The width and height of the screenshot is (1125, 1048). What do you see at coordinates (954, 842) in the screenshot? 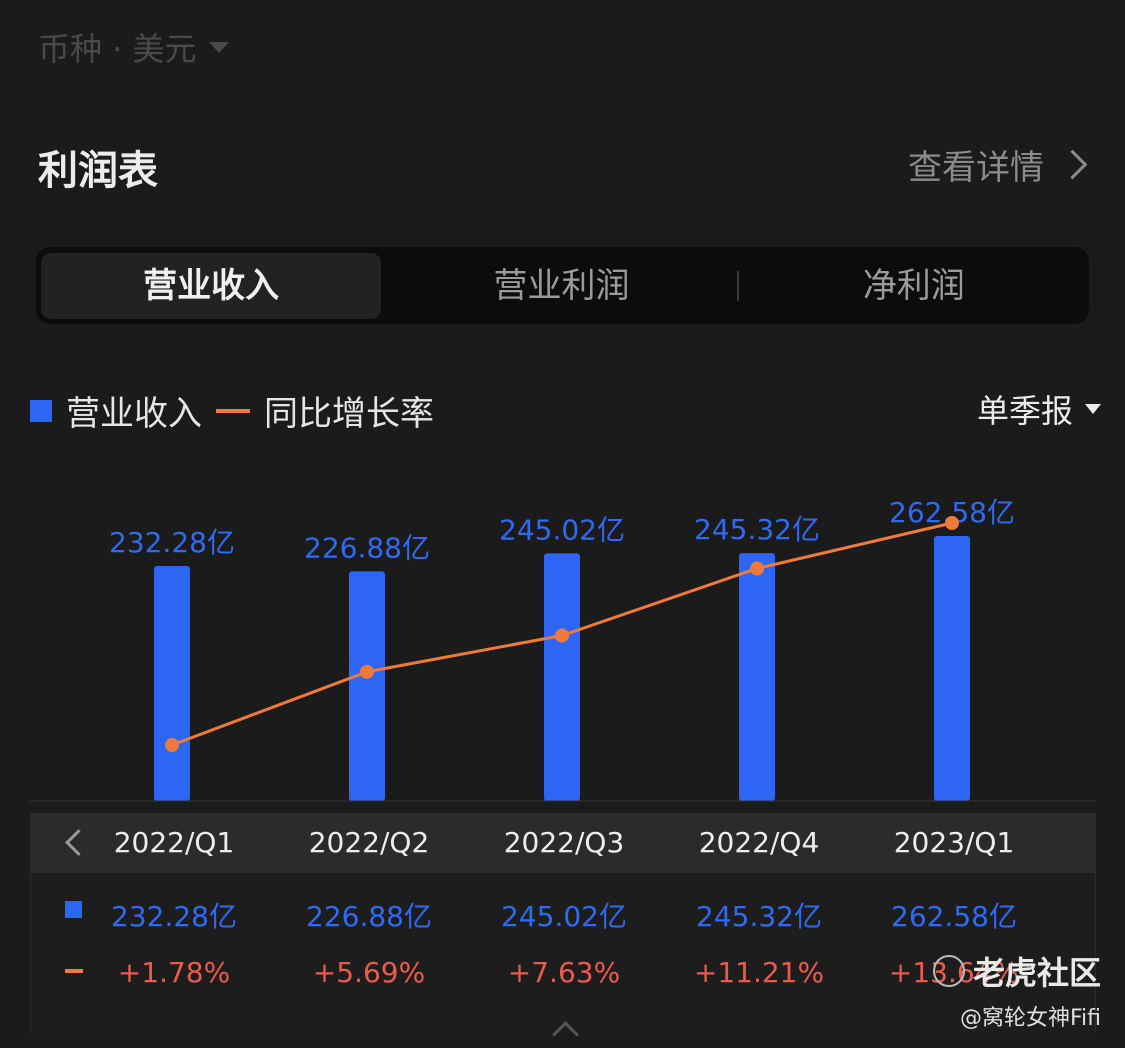
I see `period-header-cell: 2023/Q1` at bounding box center [954, 842].